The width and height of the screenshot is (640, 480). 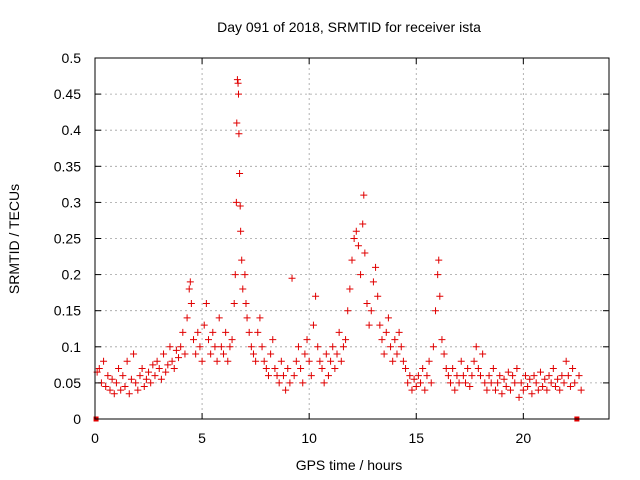 What do you see at coordinates (202, 438) in the screenshot?
I see `x-tick-label: 5` at bounding box center [202, 438].